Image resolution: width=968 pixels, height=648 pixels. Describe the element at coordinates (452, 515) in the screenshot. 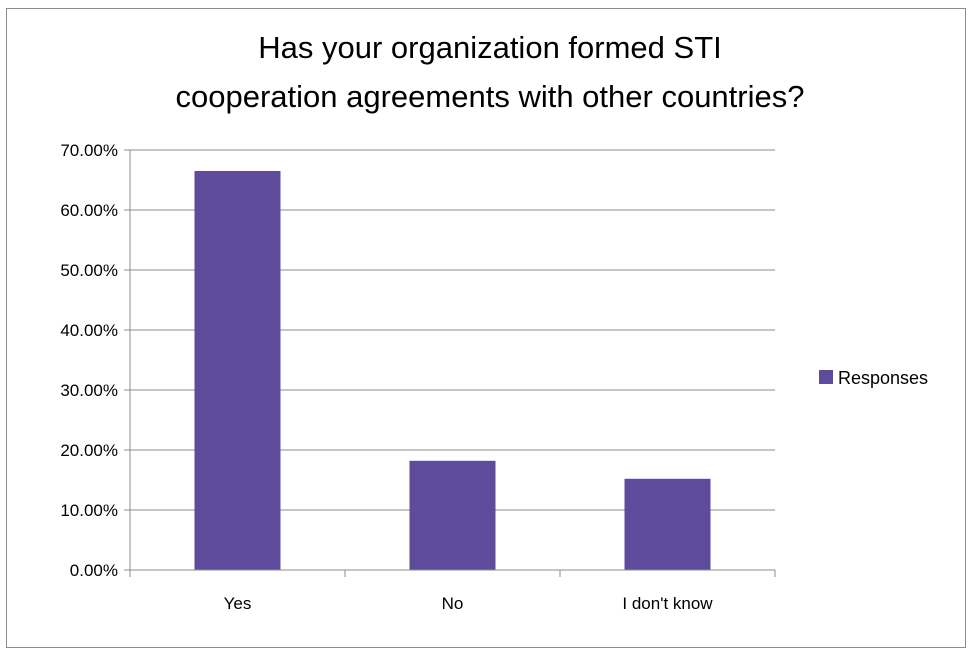

I see `bar-no` at that location.